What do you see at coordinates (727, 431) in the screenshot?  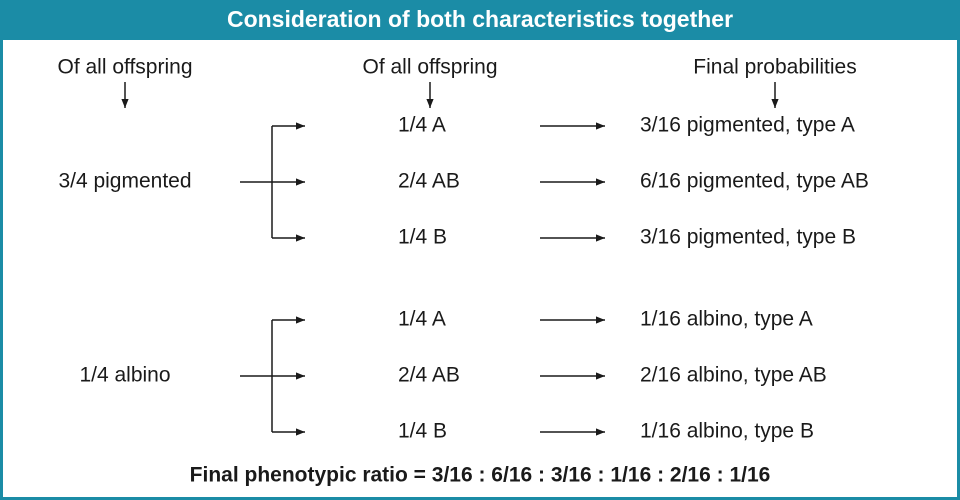 I see `result-label: 1/16 albino, type B` at bounding box center [727, 431].